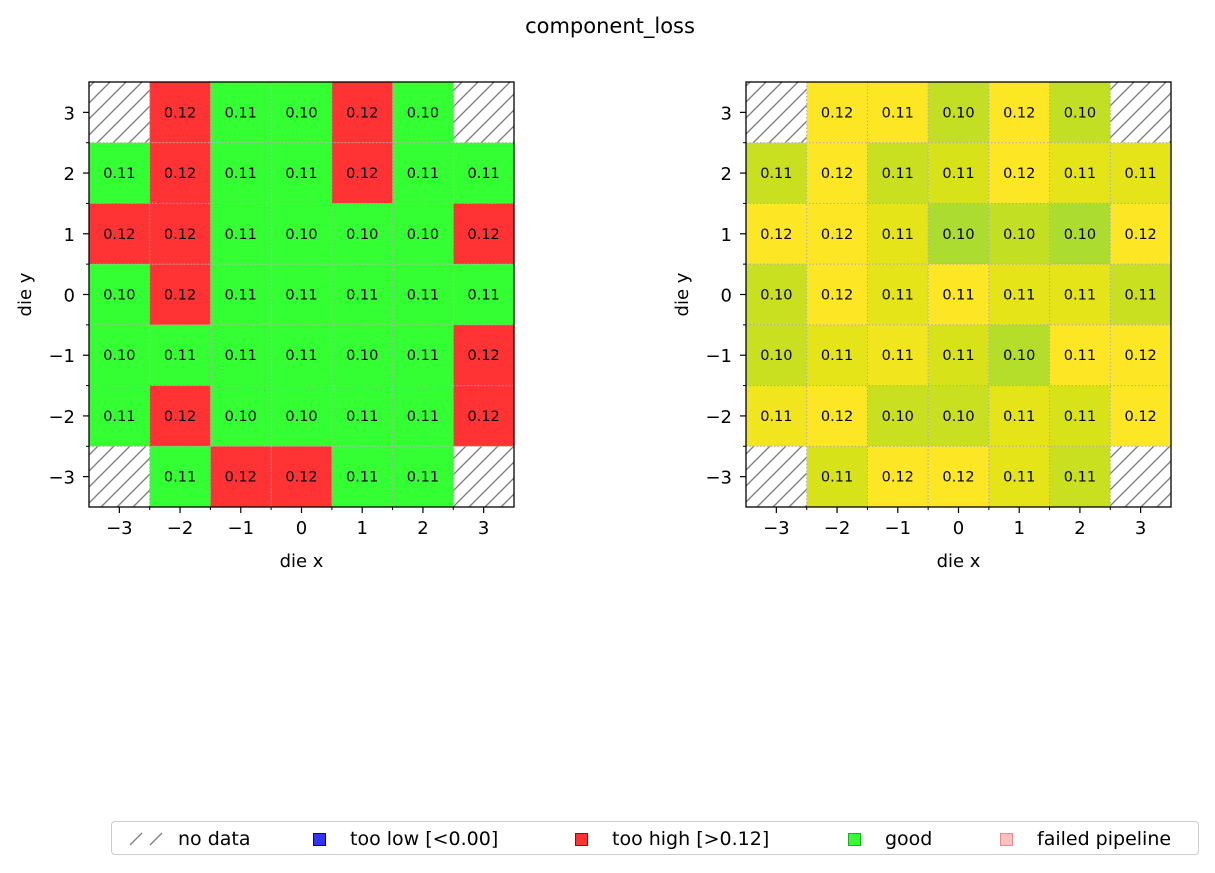 This screenshot has height=873, width=1215. What do you see at coordinates (302, 561) in the screenshot?
I see `x-axis-label: die x` at bounding box center [302, 561].